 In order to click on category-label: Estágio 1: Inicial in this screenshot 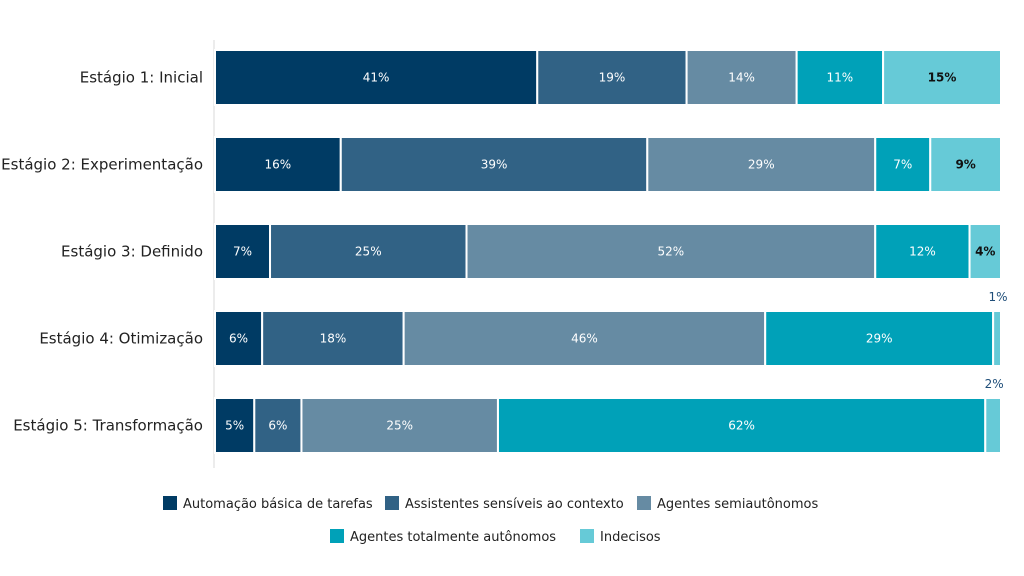, I will do `click(141, 78)`.